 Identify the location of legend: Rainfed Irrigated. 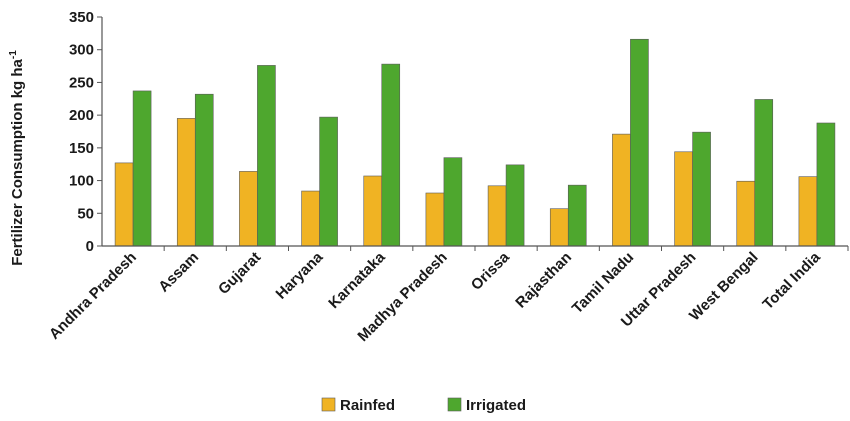
(423, 405).